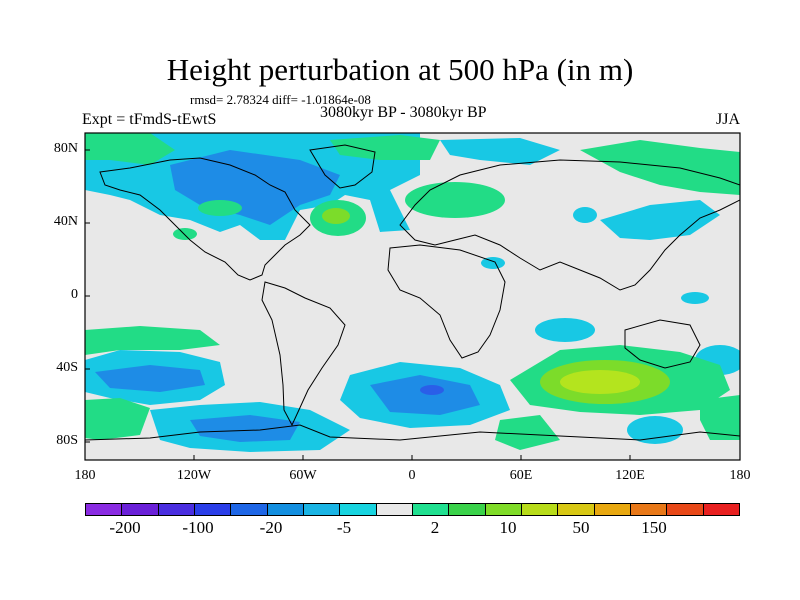 This screenshot has width=800, height=600. Describe the element at coordinates (435, 527) in the screenshot. I see `colorbar-label: 2` at that location.